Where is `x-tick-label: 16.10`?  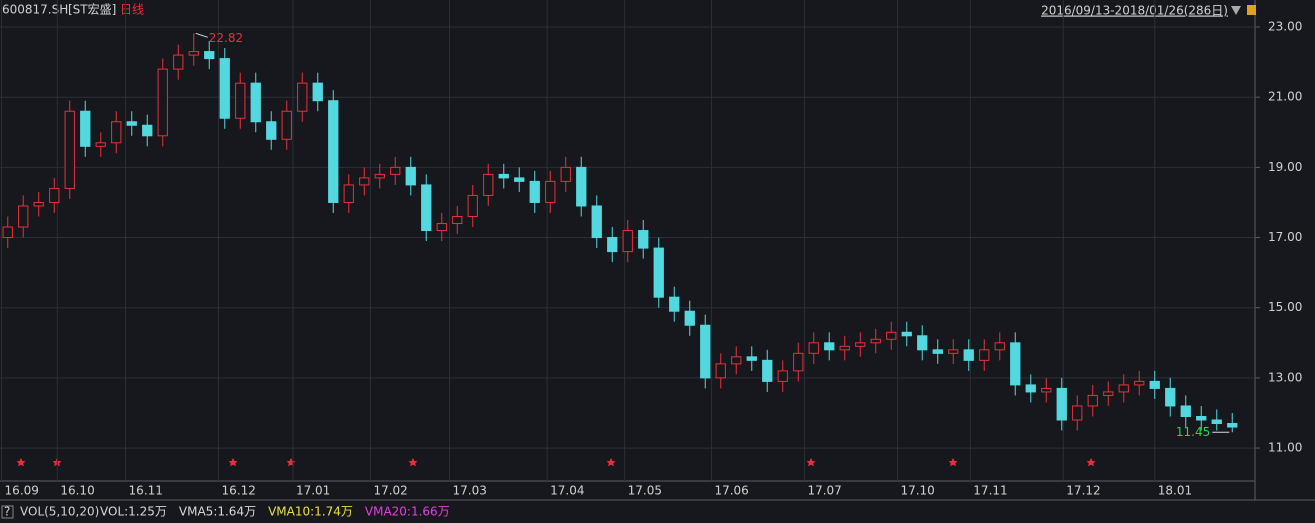
x-tick-label: 16.10 is located at coordinates (77, 491).